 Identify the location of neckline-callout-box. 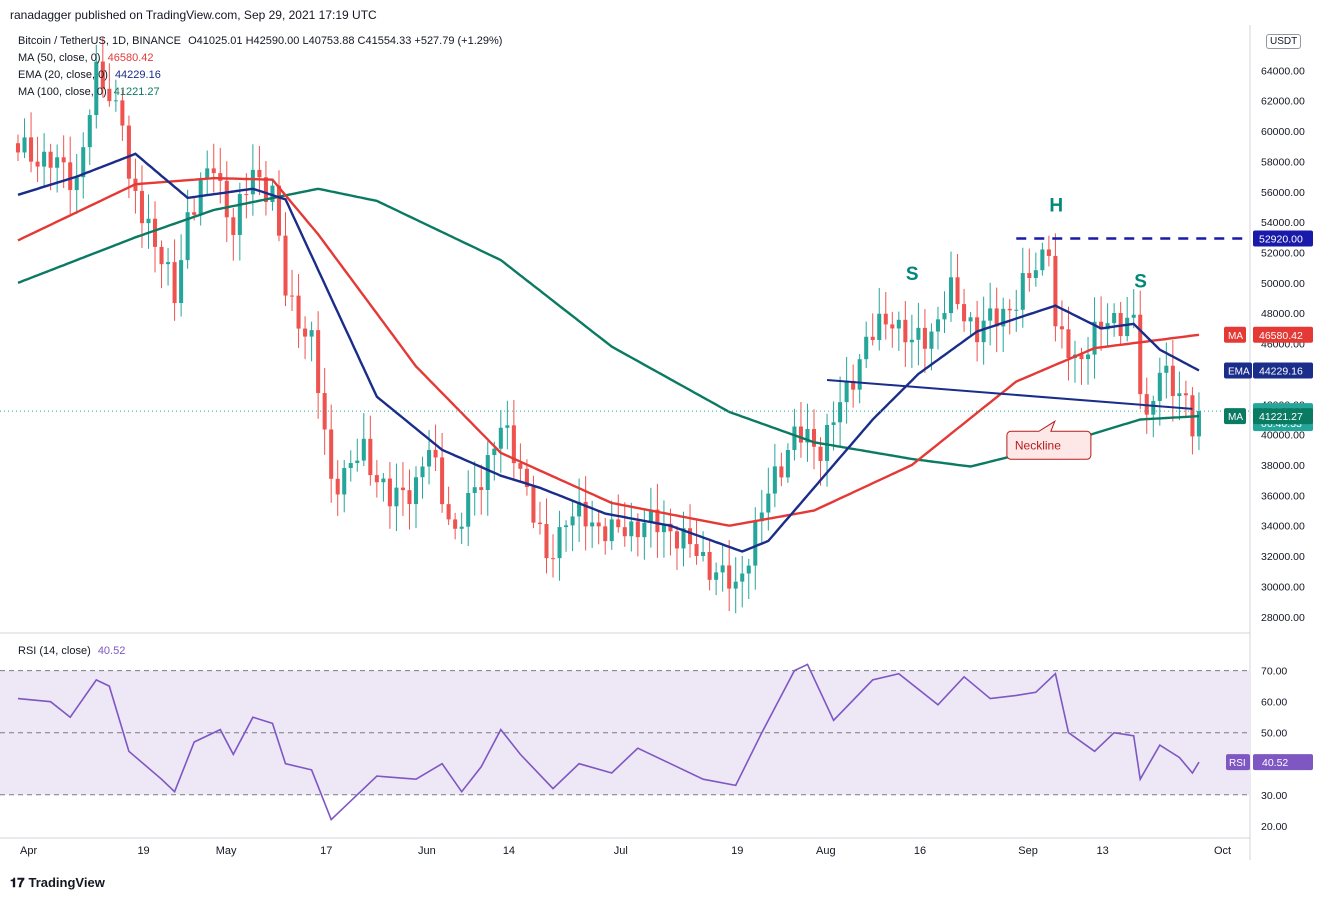
(1049, 440).